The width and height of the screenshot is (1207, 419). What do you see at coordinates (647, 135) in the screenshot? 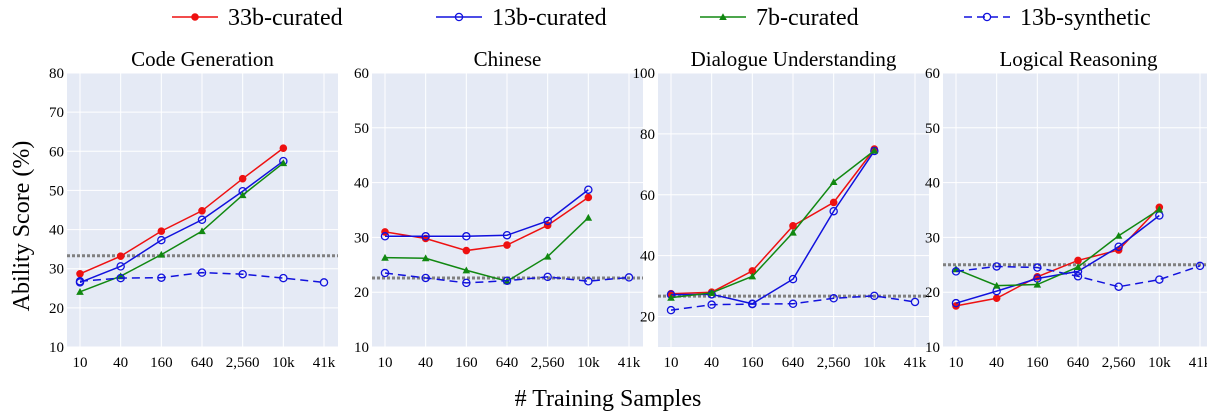
I see `y-tick-label: 80` at bounding box center [647, 135].